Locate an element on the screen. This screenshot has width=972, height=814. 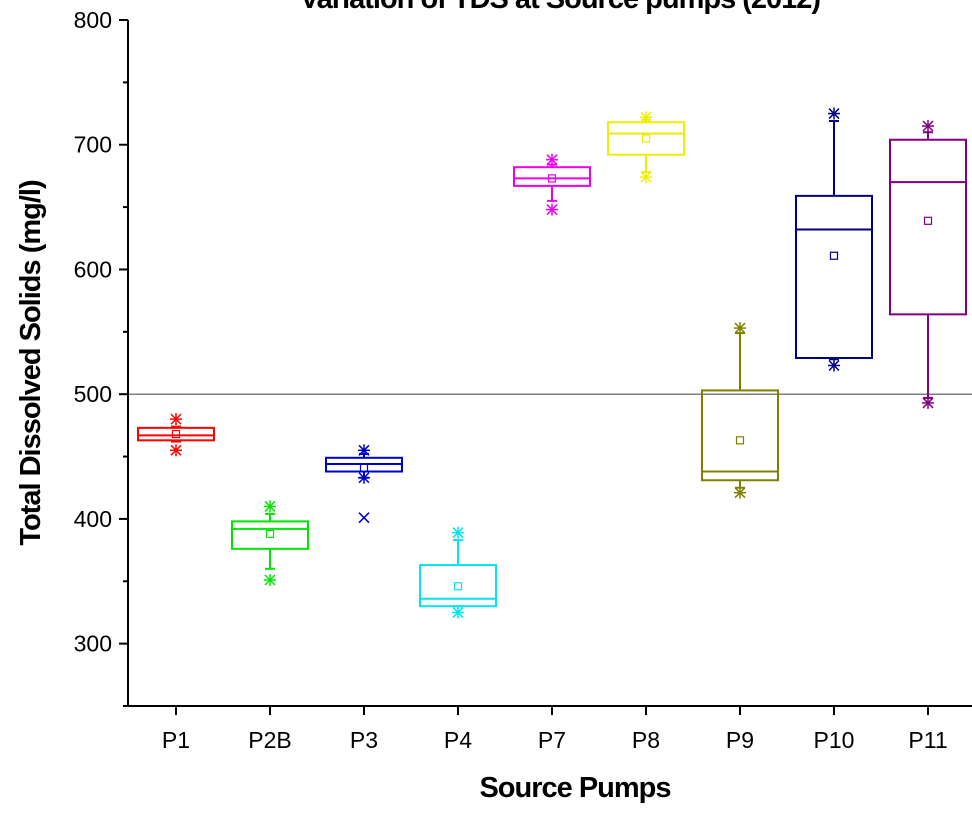
box-p1 is located at coordinates (176, 434).